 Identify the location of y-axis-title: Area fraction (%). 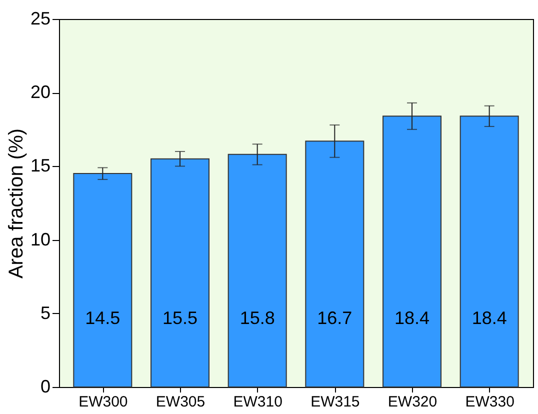
(16, 203).